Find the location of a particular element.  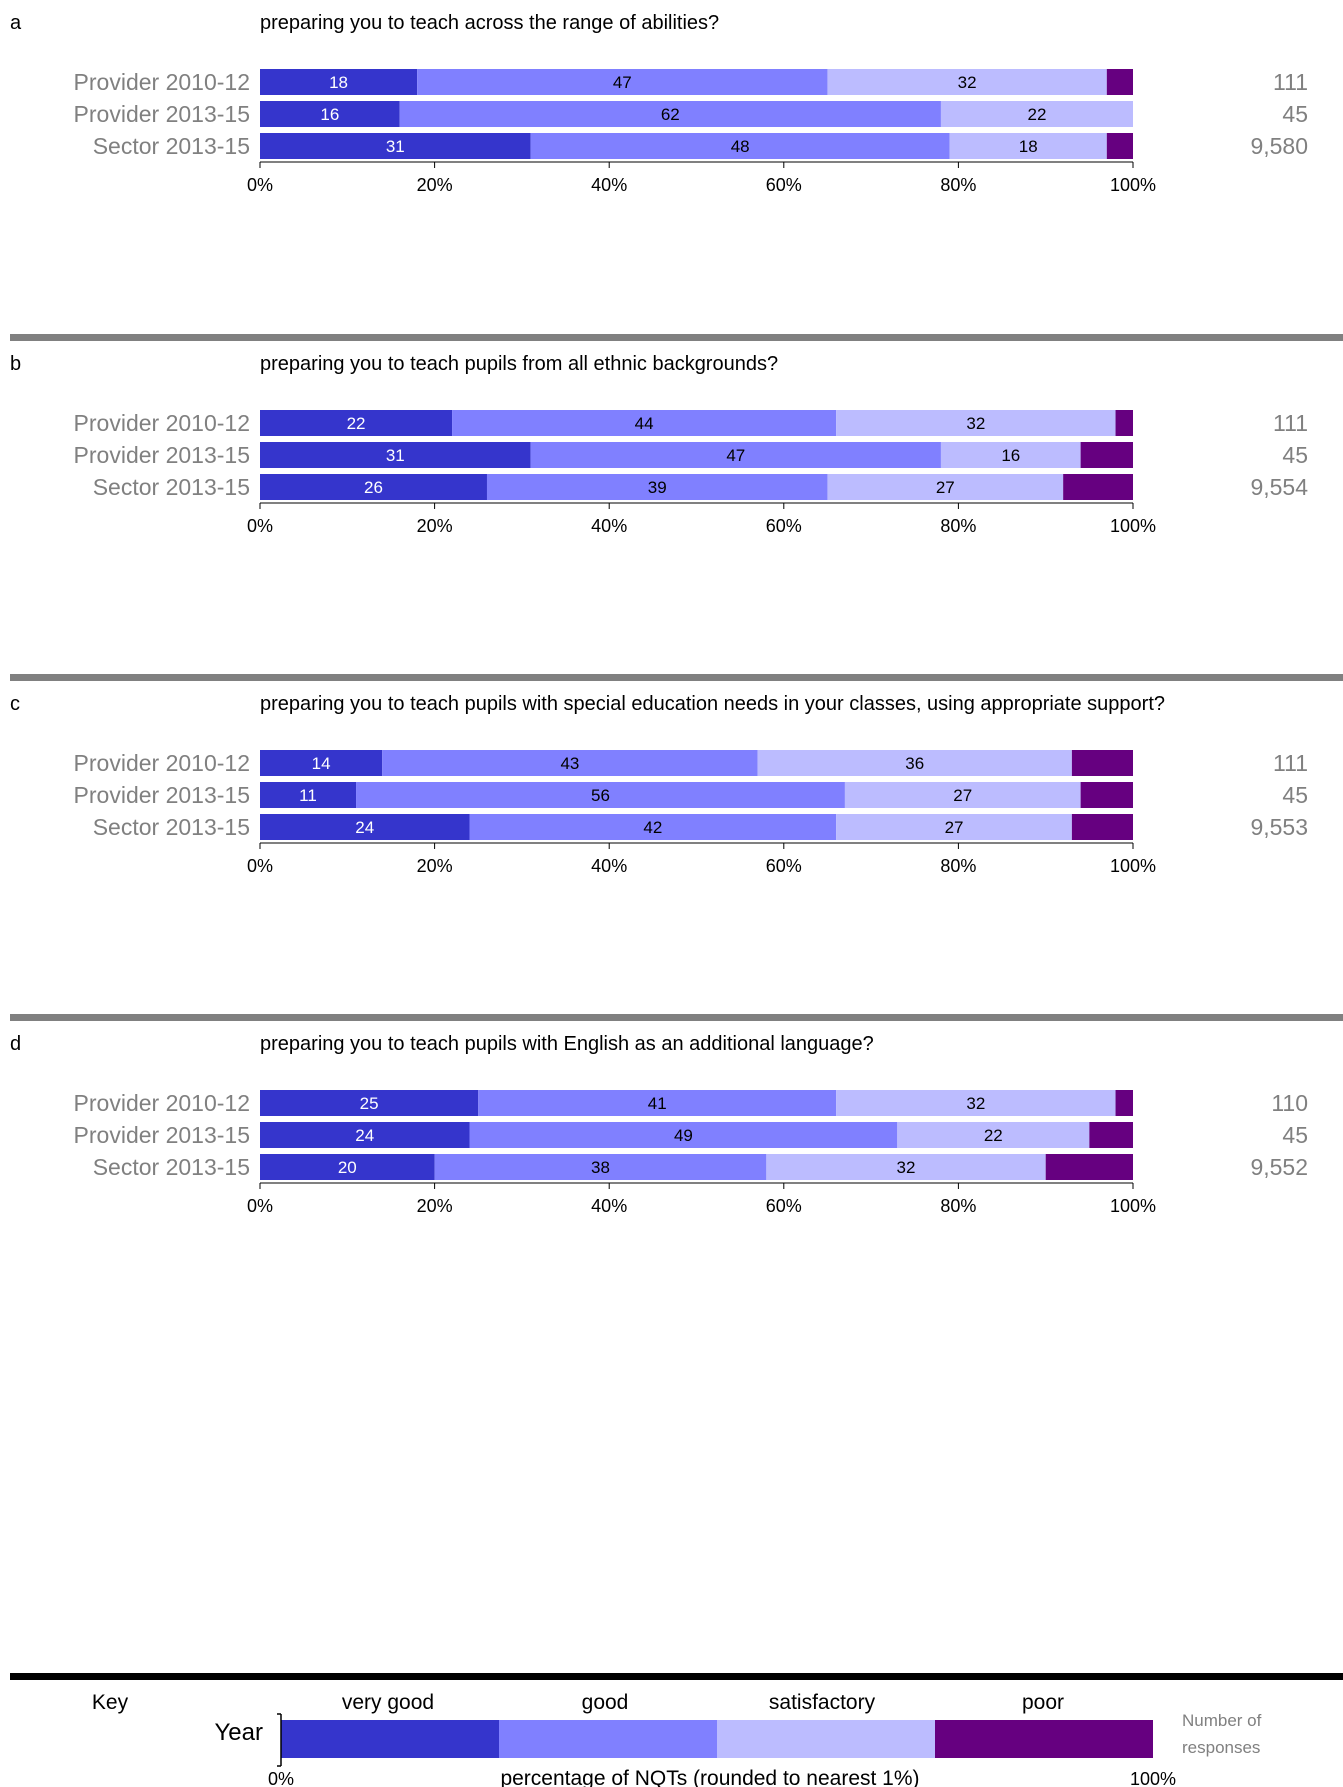

key-category-satisfactory: satisfactory is located at coordinates (822, 1702).